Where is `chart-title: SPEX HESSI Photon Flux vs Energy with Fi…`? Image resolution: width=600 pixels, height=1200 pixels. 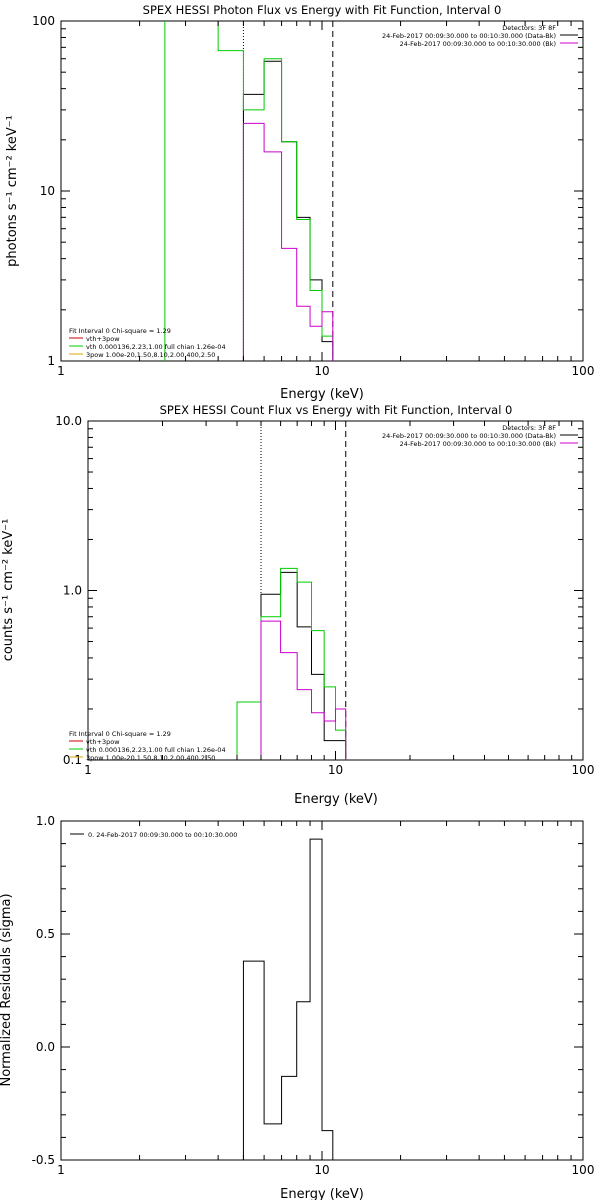 chart-title: SPEX HESSI Photon Flux vs Energy with Fi… is located at coordinates (322, 10).